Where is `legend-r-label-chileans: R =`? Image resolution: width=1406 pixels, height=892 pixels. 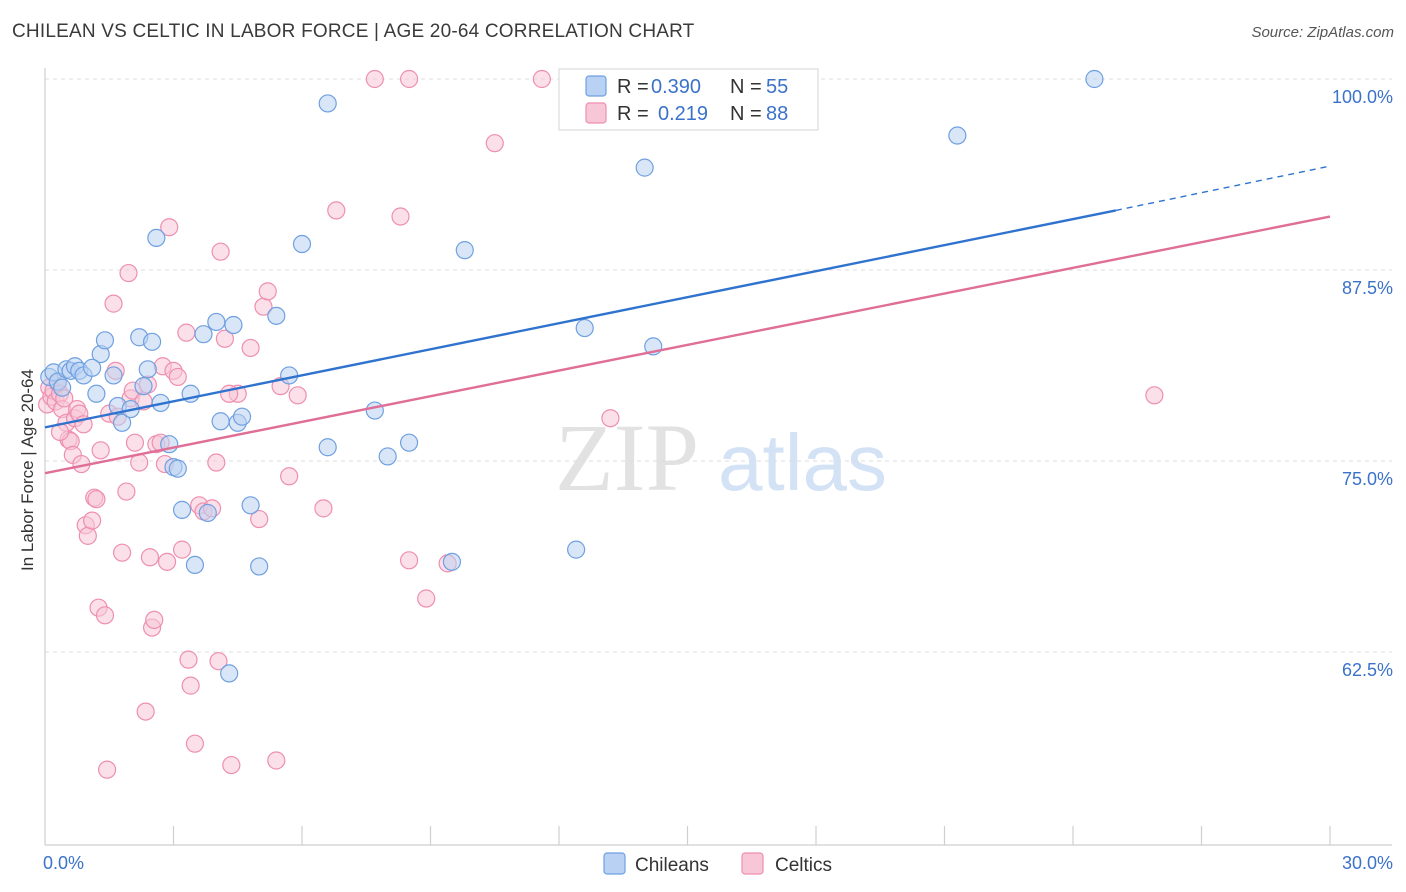 legend-r-label-chileans: R = is located at coordinates (633, 87).